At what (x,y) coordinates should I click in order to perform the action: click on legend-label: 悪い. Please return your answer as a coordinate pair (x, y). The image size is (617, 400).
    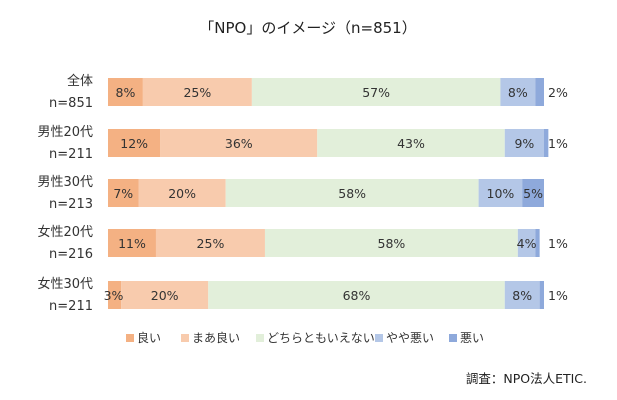
    Looking at the image, I should click on (472, 338).